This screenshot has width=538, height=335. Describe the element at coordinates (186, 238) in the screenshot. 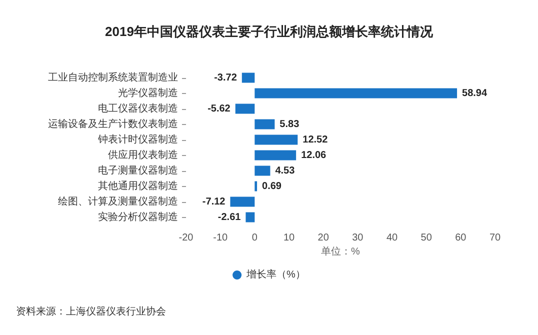

I see `x-tick-label: -20` at that location.